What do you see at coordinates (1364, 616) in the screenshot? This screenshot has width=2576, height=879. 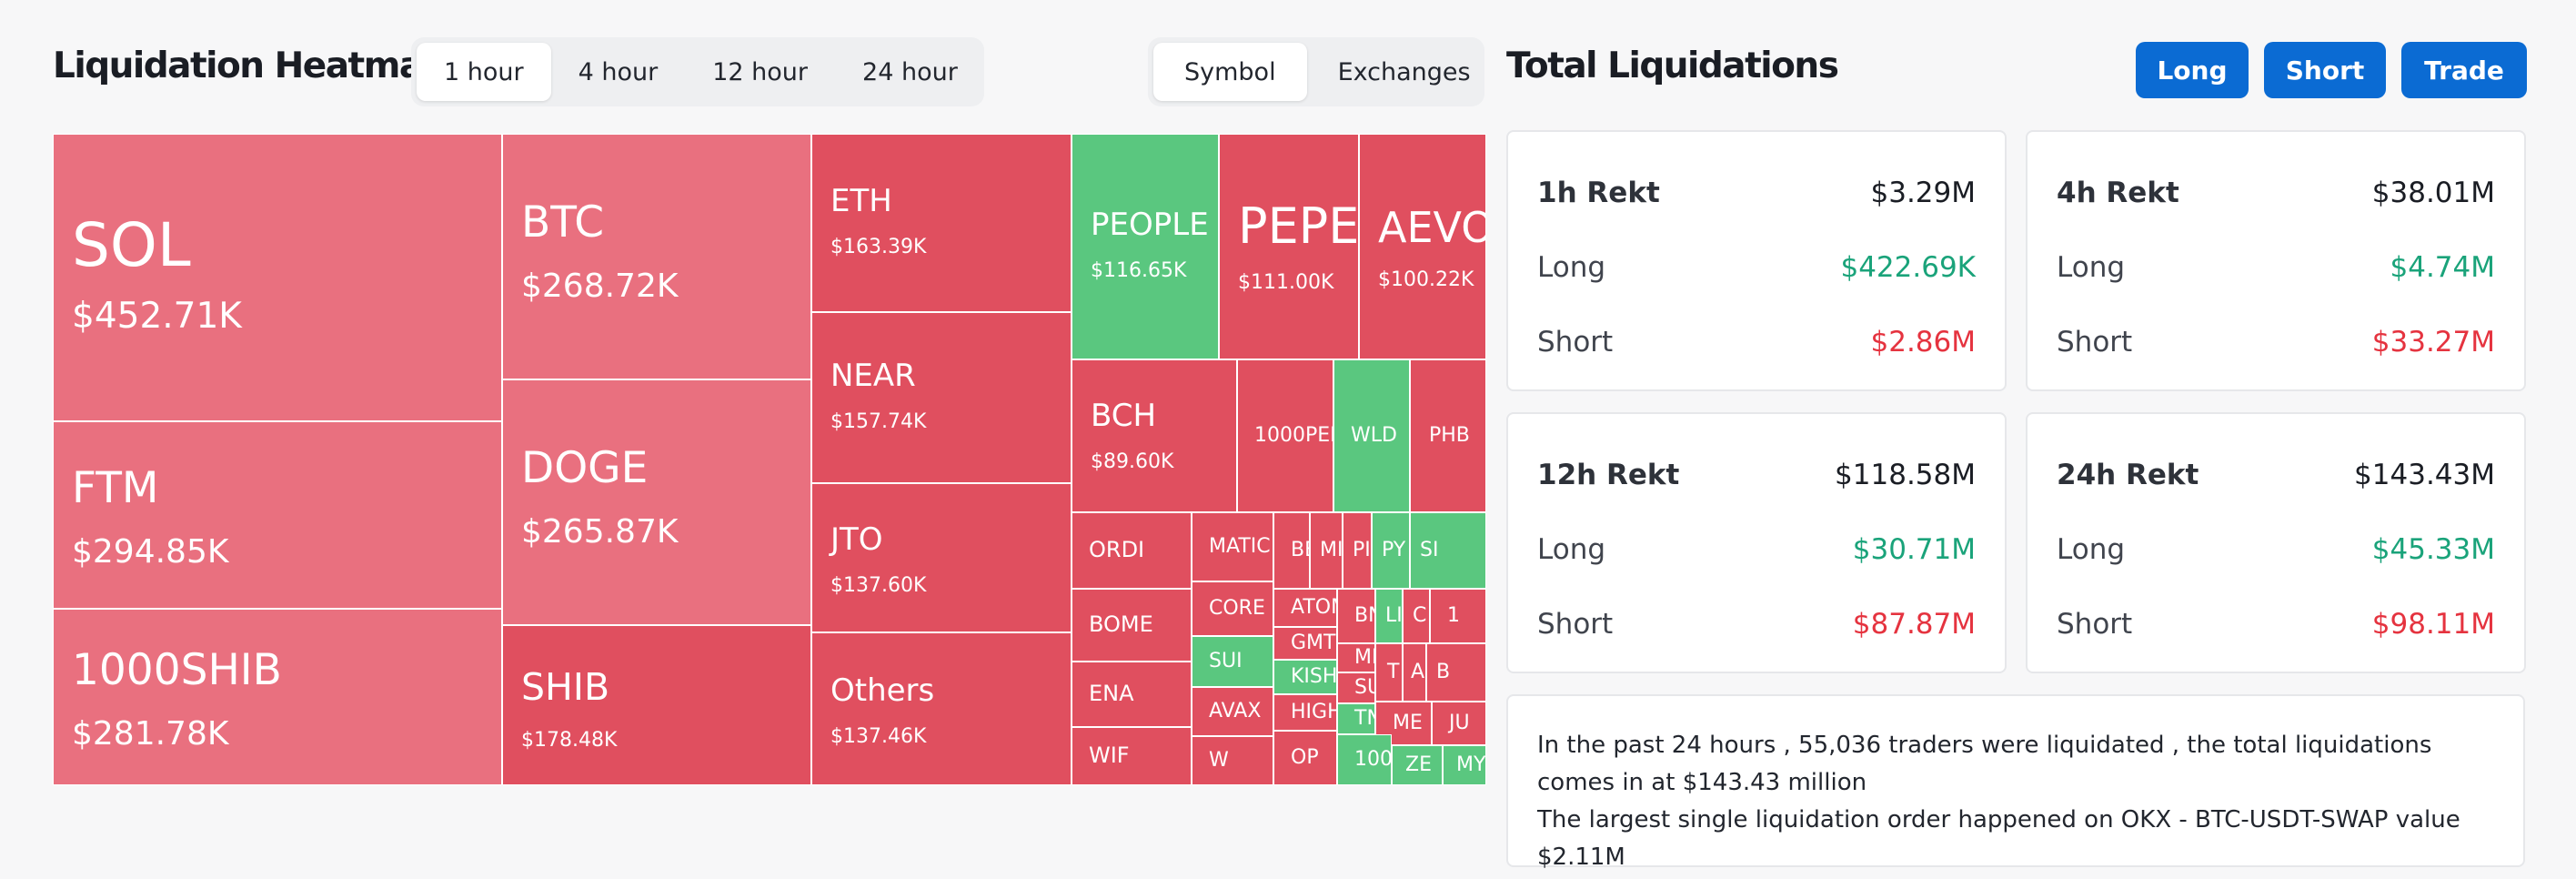 I see `tile-symbol: BN` at bounding box center [1364, 616].